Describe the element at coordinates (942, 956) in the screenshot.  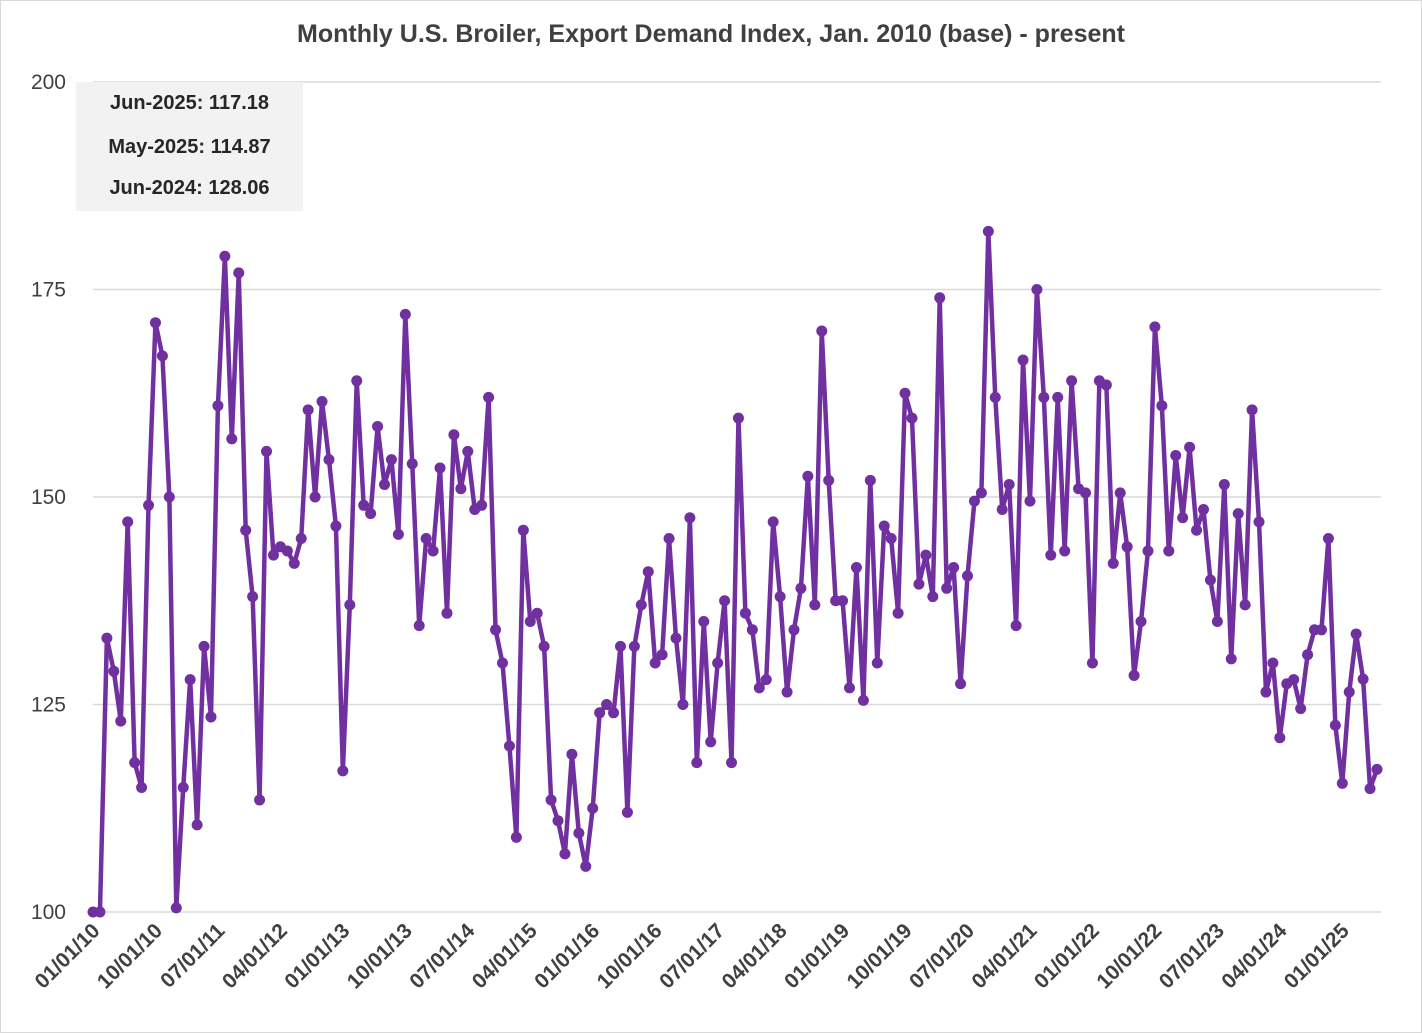
I see `x-tick-label: 07/01/20` at that location.